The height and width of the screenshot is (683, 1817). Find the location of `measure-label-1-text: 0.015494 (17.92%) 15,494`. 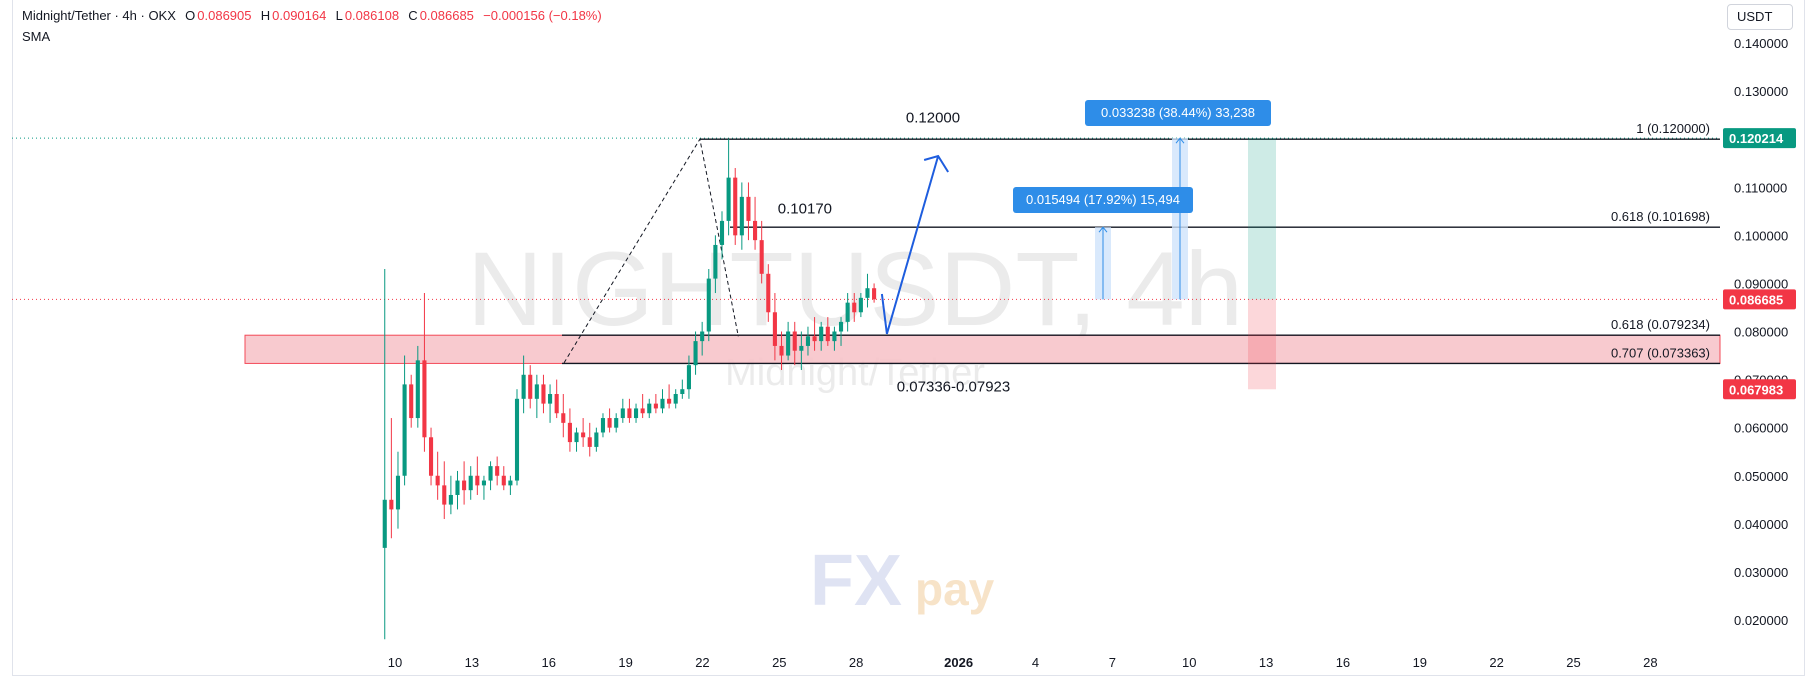

measure-label-1-text: 0.015494 (17.92%) 15,494 is located at coordinates (1103, 199).